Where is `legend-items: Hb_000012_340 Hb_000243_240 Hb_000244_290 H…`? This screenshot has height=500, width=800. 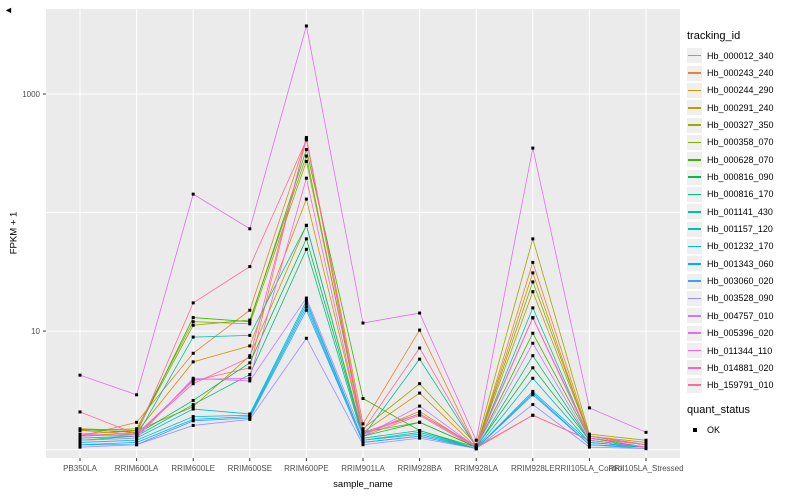 legend-items: Hb_000012_340 Hb_000243_240 Hb_000244_290 H… is located at coordinates (743, 220).